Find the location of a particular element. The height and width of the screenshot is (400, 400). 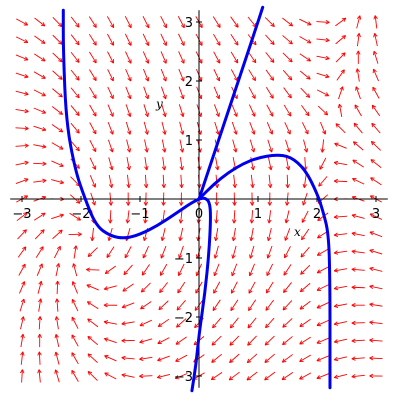

x-tick-label: −3 is located at coordinates (21, 214).